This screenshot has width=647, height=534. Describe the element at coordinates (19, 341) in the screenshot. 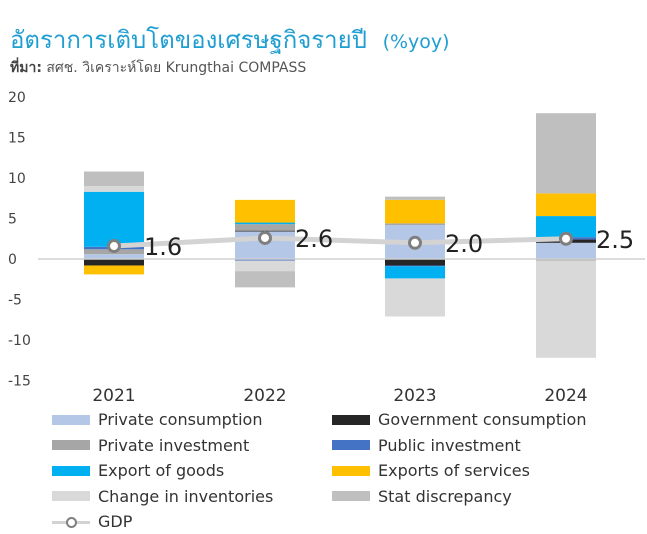

I see `y-tick-label: -10` at that location.